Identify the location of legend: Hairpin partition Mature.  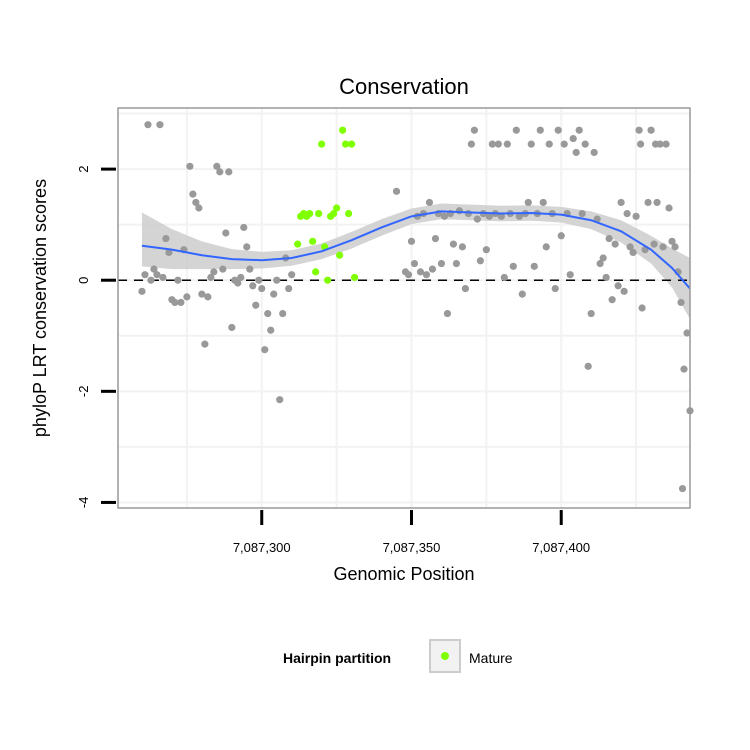
(398, 656).